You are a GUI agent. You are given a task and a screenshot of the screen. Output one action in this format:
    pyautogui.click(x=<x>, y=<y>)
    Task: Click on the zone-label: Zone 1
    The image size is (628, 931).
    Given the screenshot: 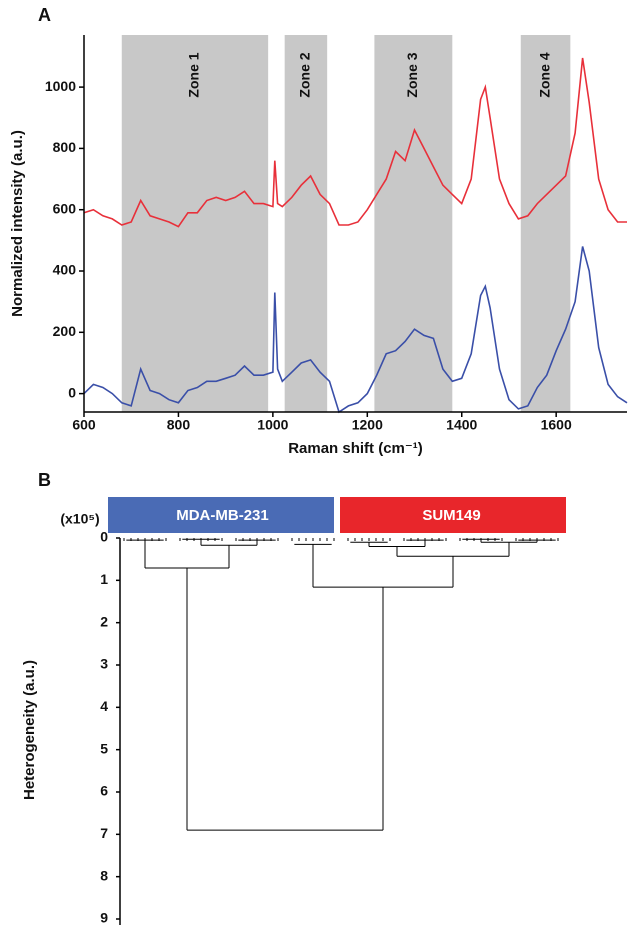 What is the action you would take?
    pyautogui.click(x=194, y=74)
    